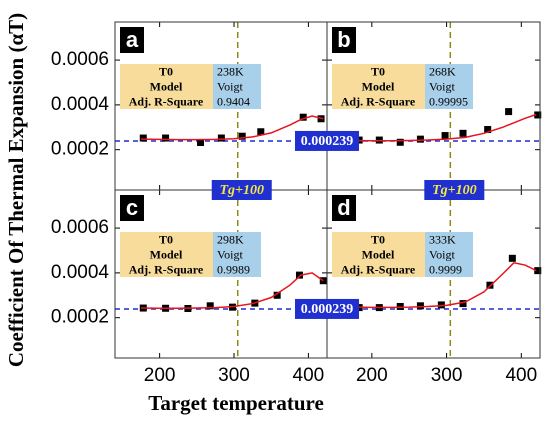 This screenshot has width=550, height=424. I want to click on table-value: 0.9989, so click(233, 269).